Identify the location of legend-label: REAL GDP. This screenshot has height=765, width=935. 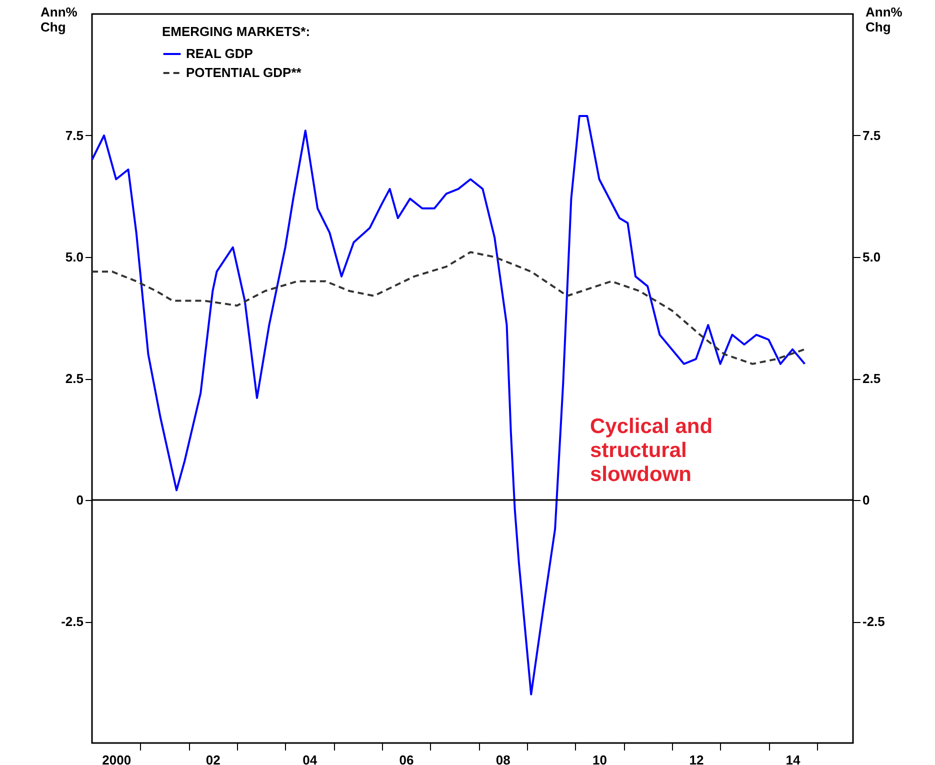
(220, 53).